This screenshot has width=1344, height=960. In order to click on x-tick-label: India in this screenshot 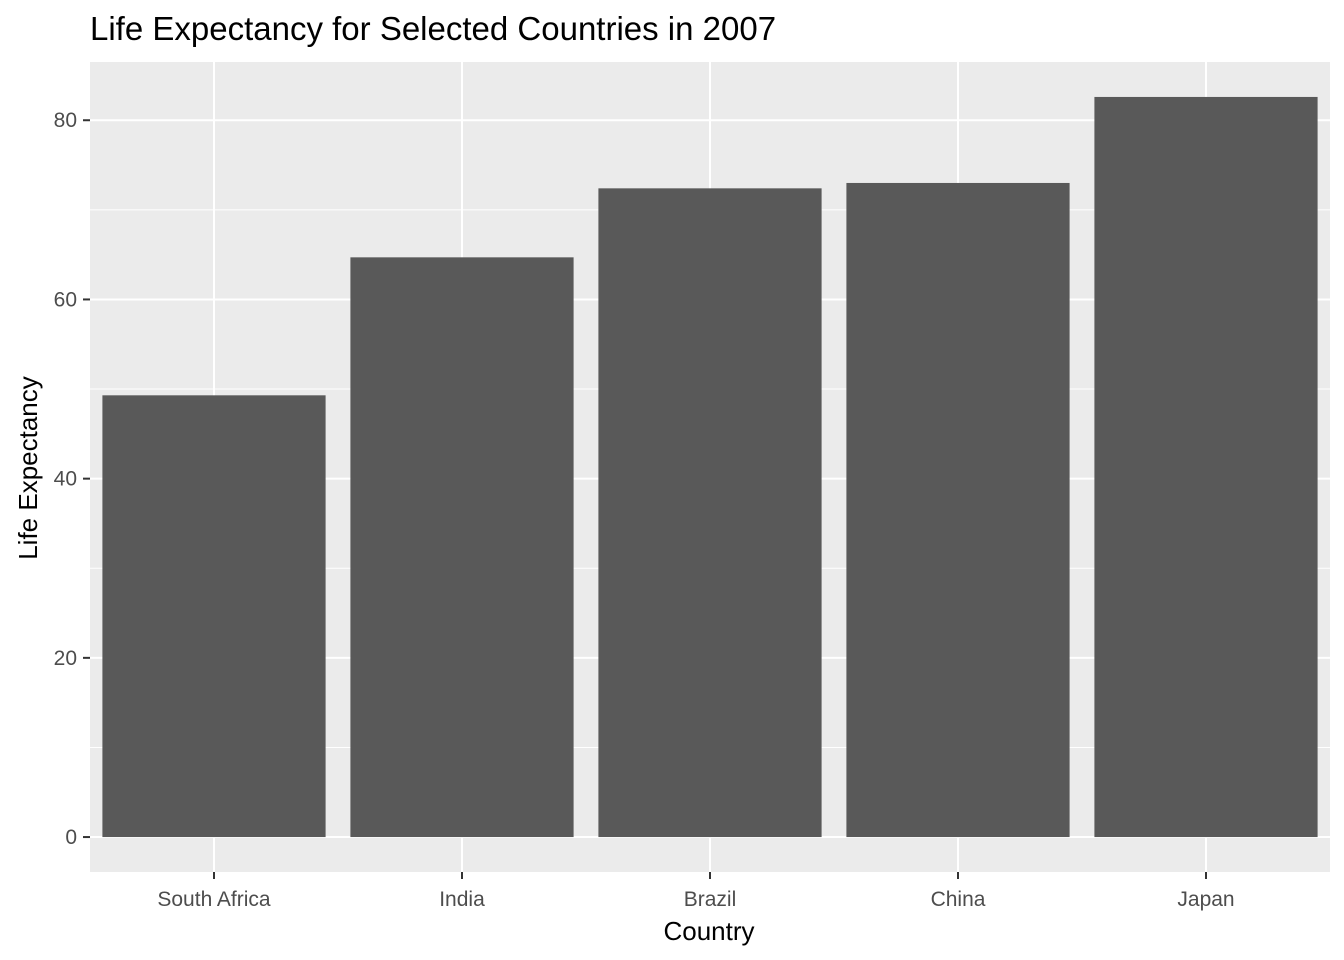, I will do `click(462, 899)`.